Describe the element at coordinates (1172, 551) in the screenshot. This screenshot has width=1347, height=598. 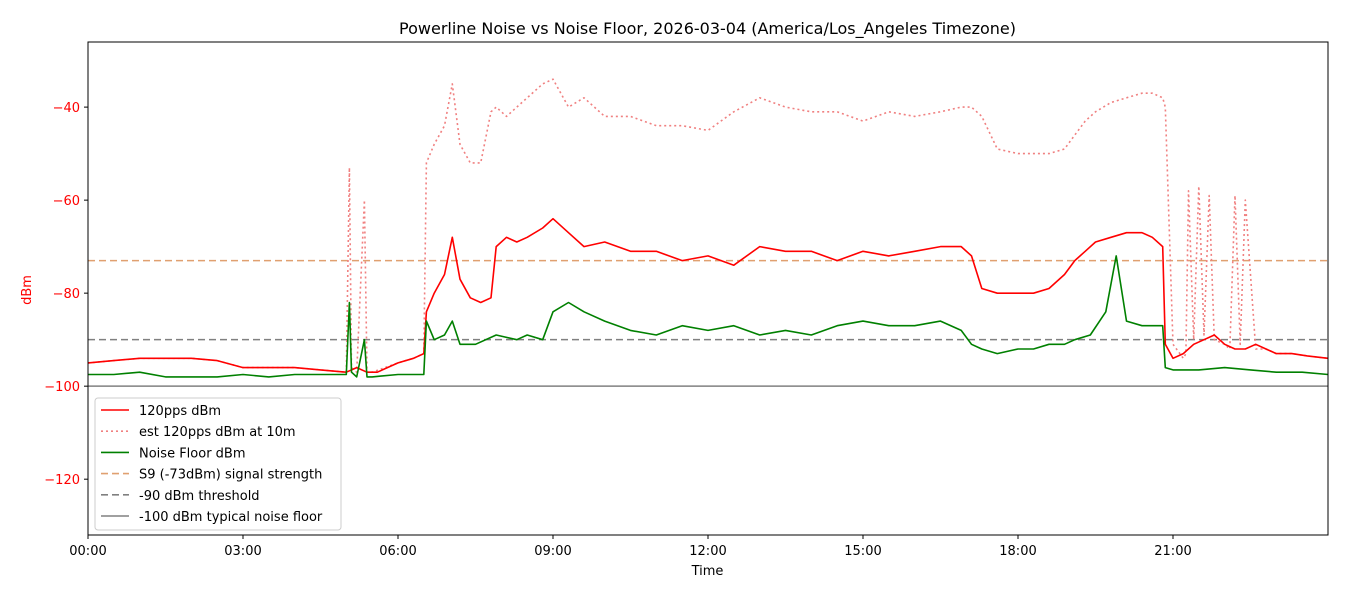
I see `x-tick-label: 21:00` at that location.